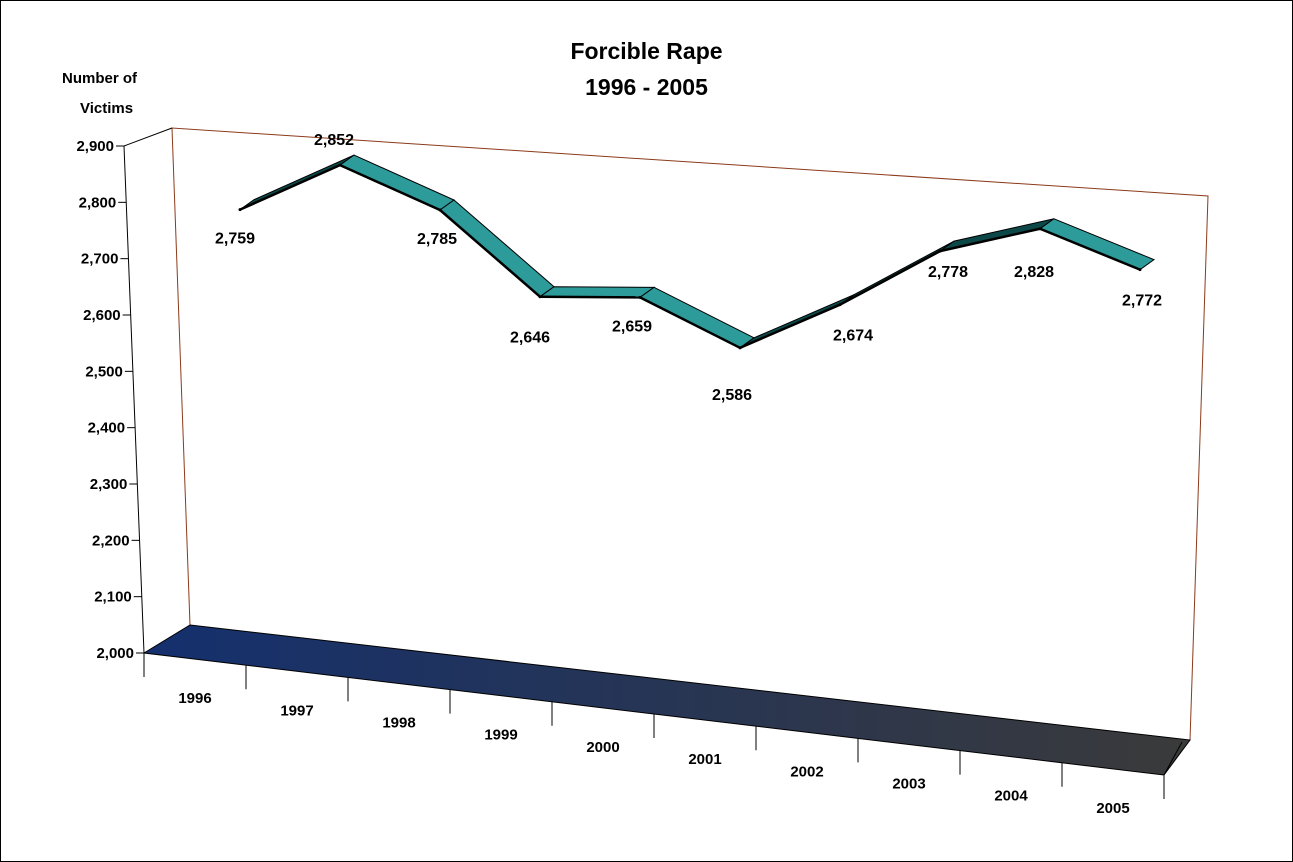 The width and height of the screenshot is (1293, 862). Describe the element at coordinates (602, 747) in the screenshot. I see `x-tick-label: 2000` at that location.